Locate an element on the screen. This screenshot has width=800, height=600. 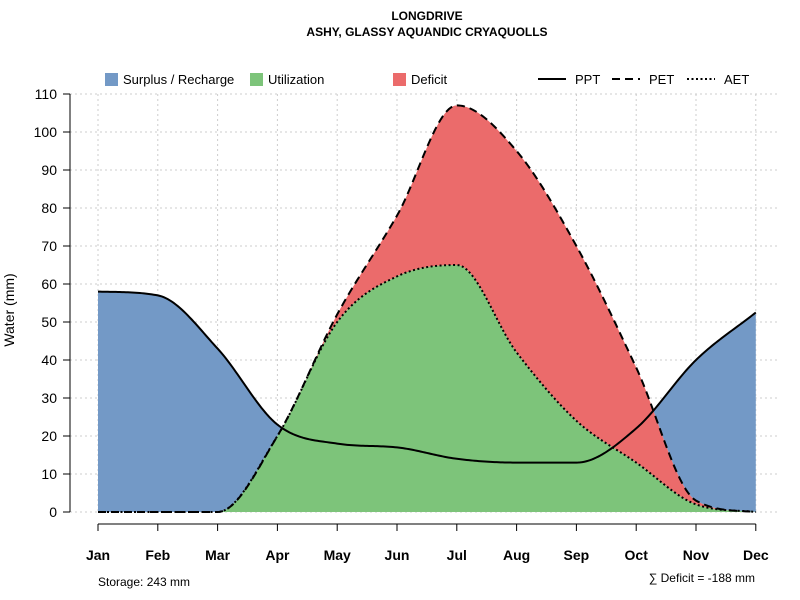
legend-swatch-surplus is located at coordinates (111, 79).